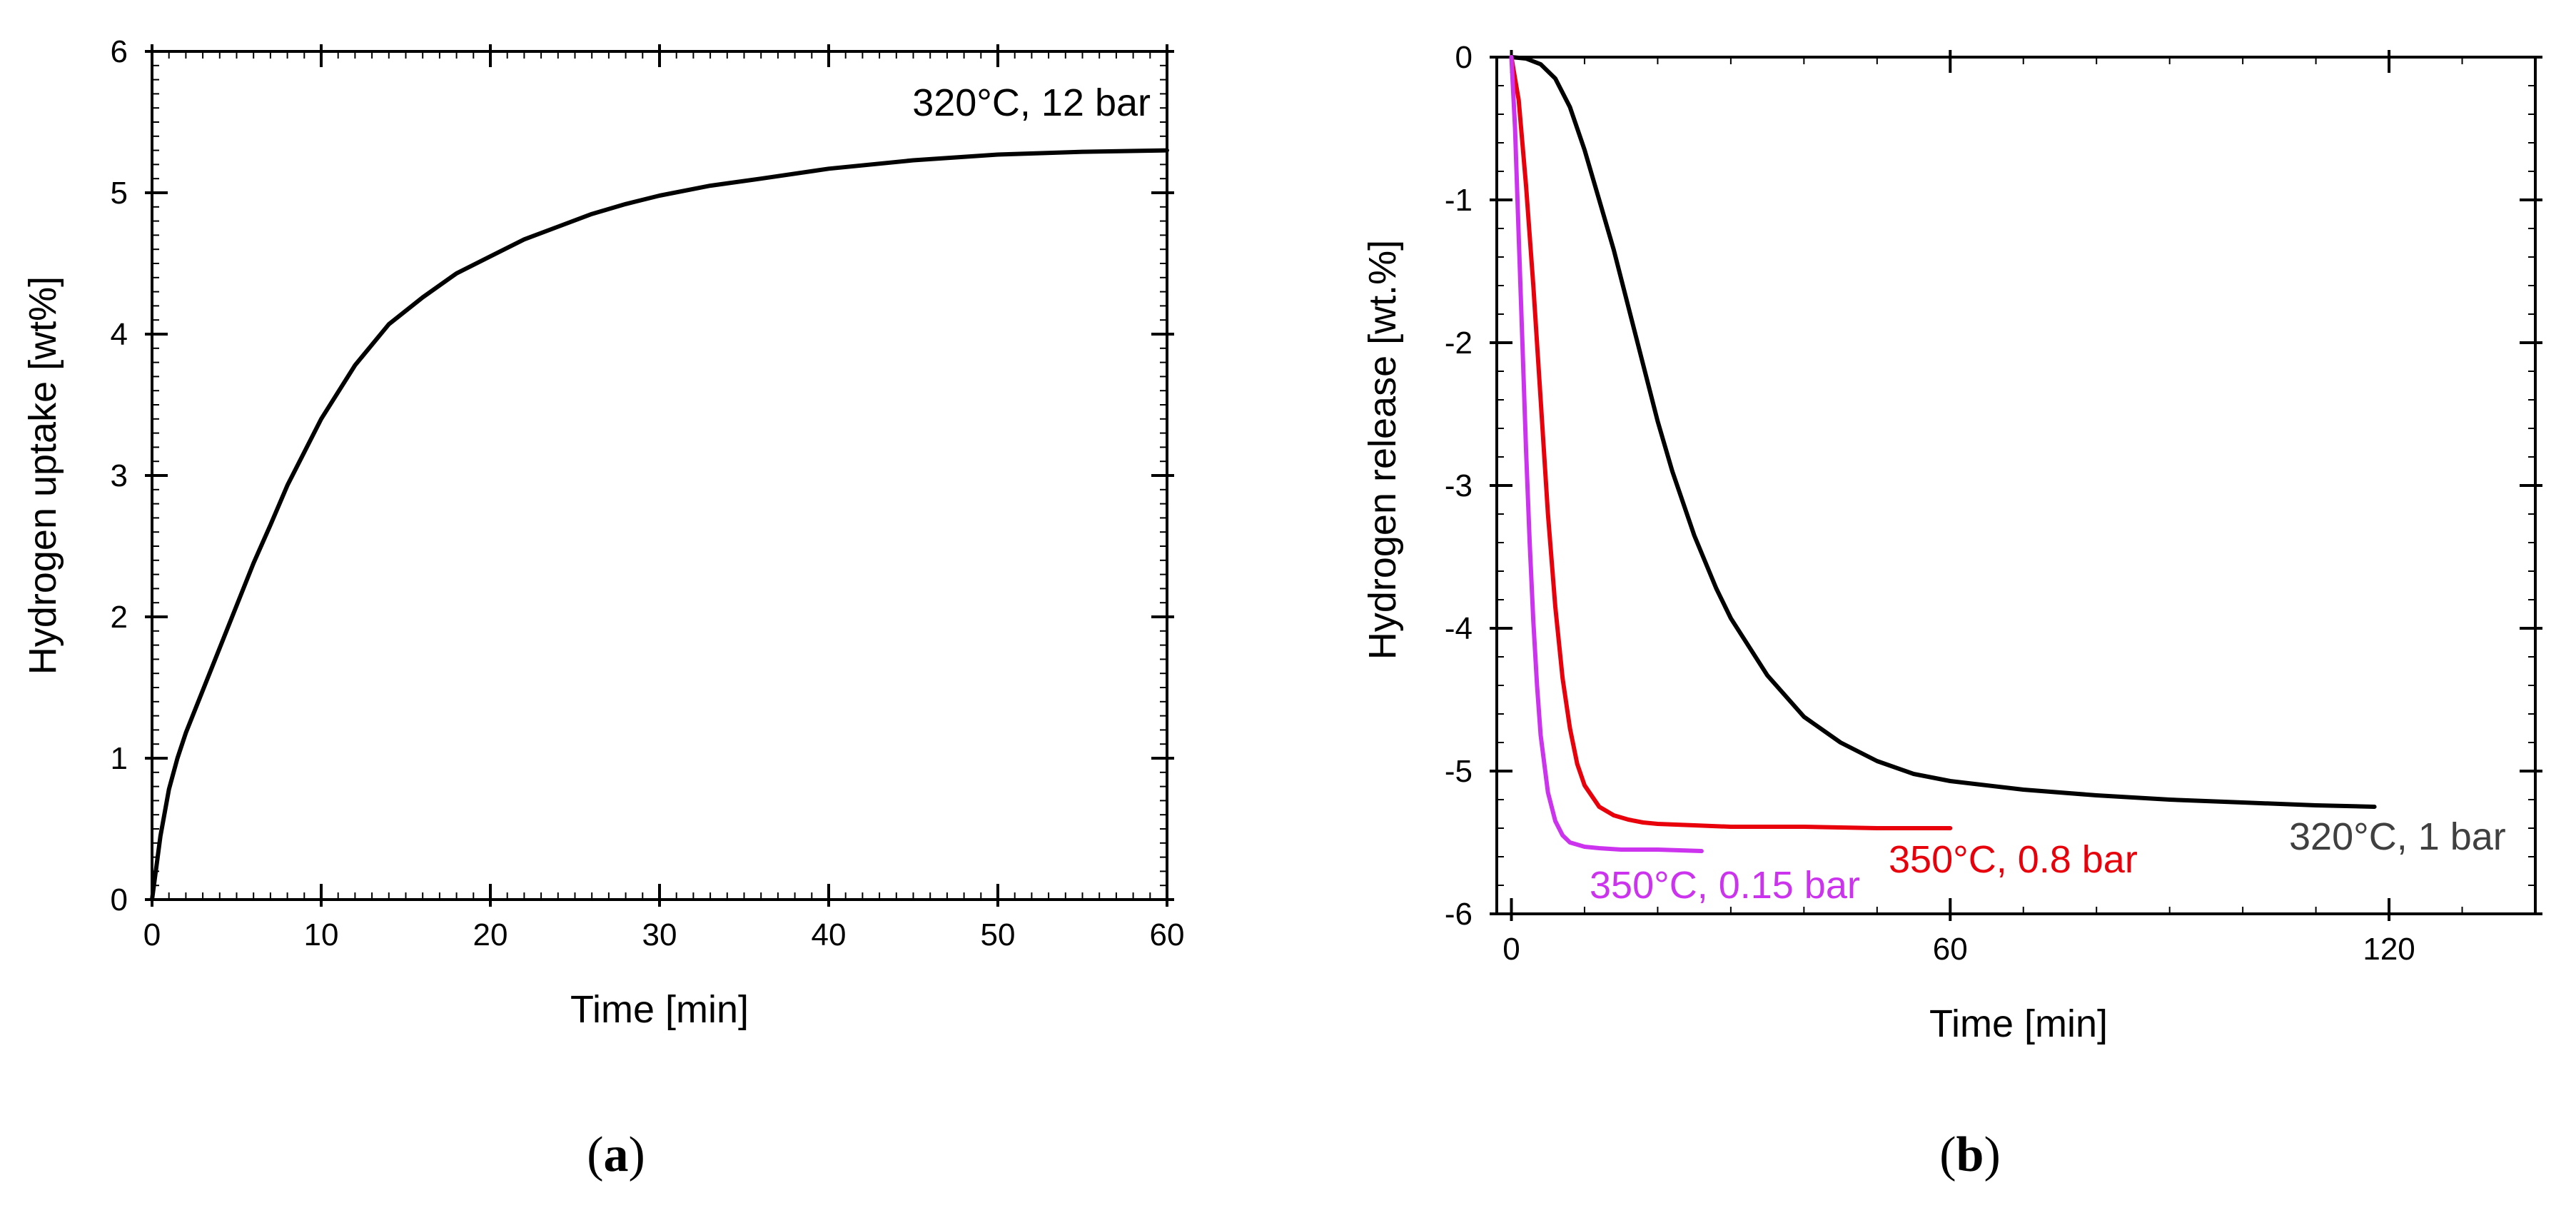 The image size is (2576, 1208). I want to click on x-tick-label: 50, so click(998, 934).